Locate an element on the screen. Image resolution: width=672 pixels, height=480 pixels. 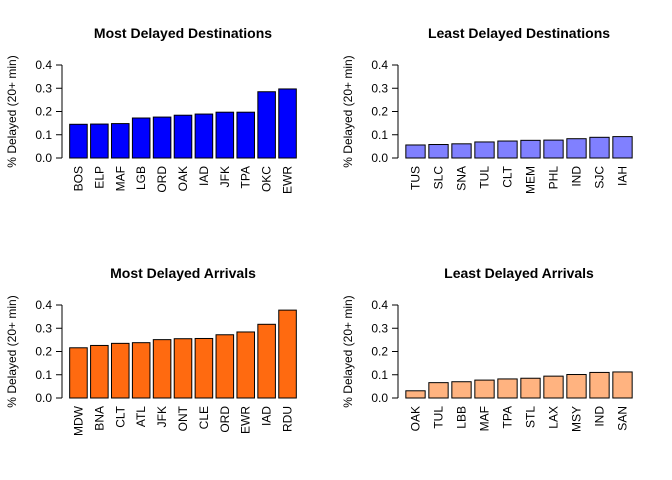
bar-iah is located at coordinates (622, 147).